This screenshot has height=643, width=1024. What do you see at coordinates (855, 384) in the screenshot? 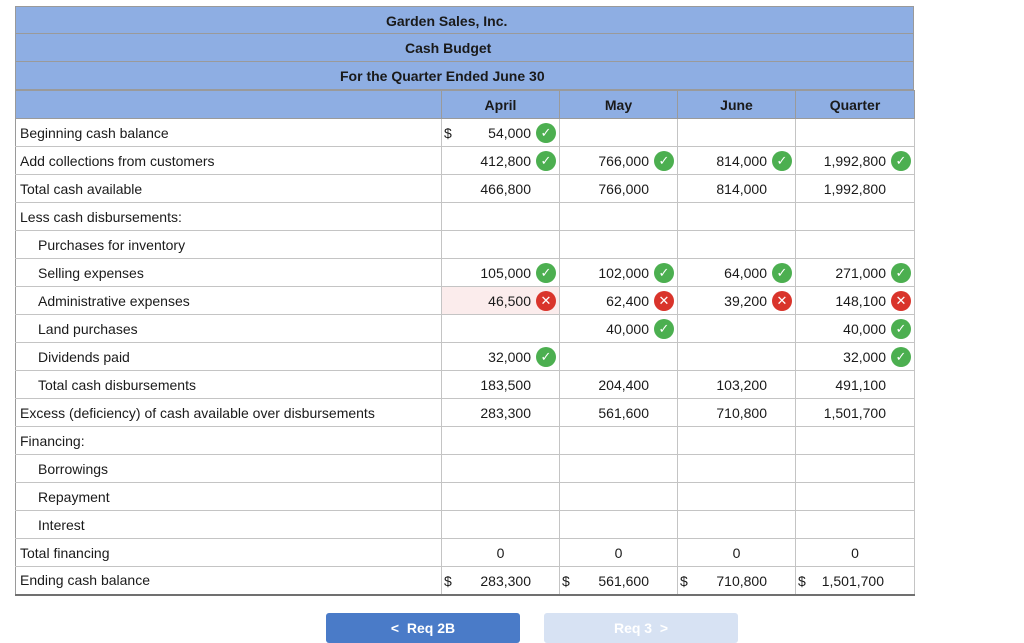
I see `total-disb-quarter: 491,100` at bounding box center [855, 384].